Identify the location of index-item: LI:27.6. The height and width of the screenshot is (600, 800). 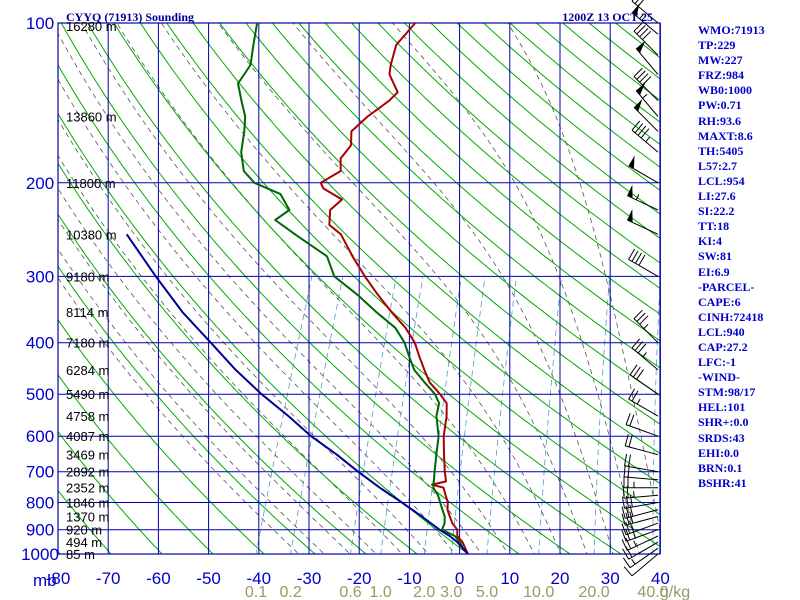
(717, 196).